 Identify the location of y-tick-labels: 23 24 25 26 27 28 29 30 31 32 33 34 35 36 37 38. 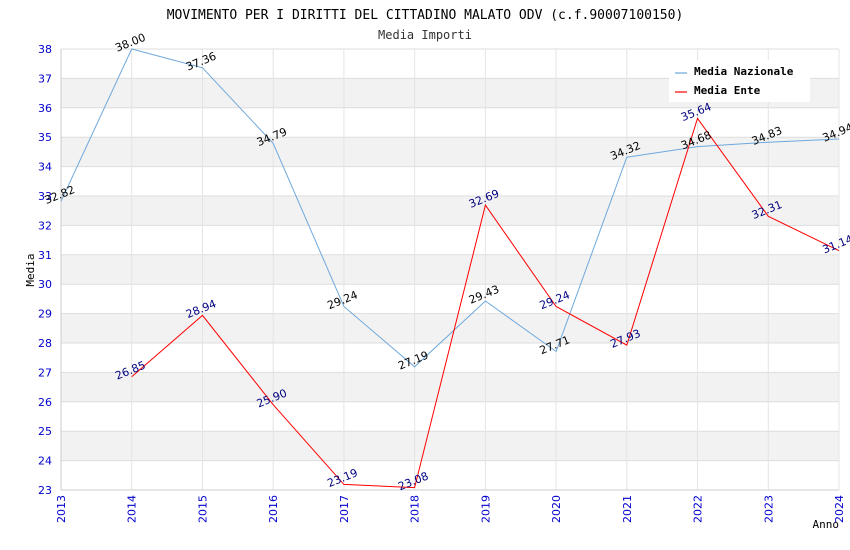
(45, 270).